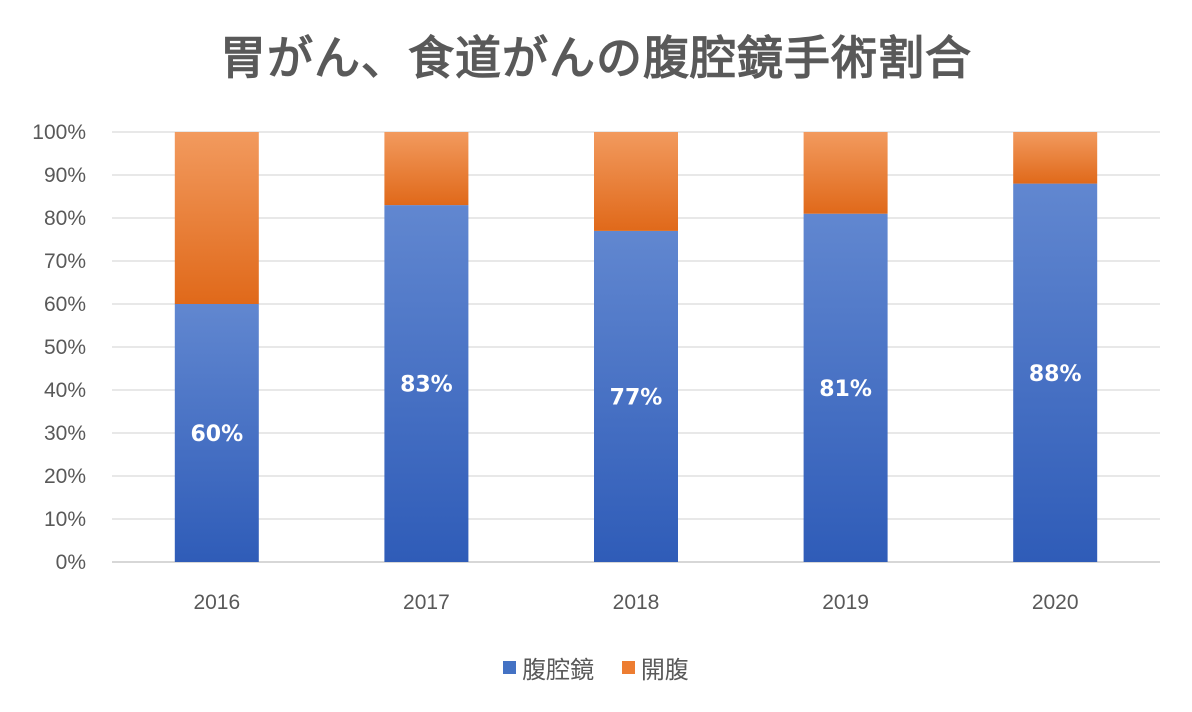  Describe the element at coordinates (65, 304) in the screenshot. I see `y-tick-label: 60%` at that location.